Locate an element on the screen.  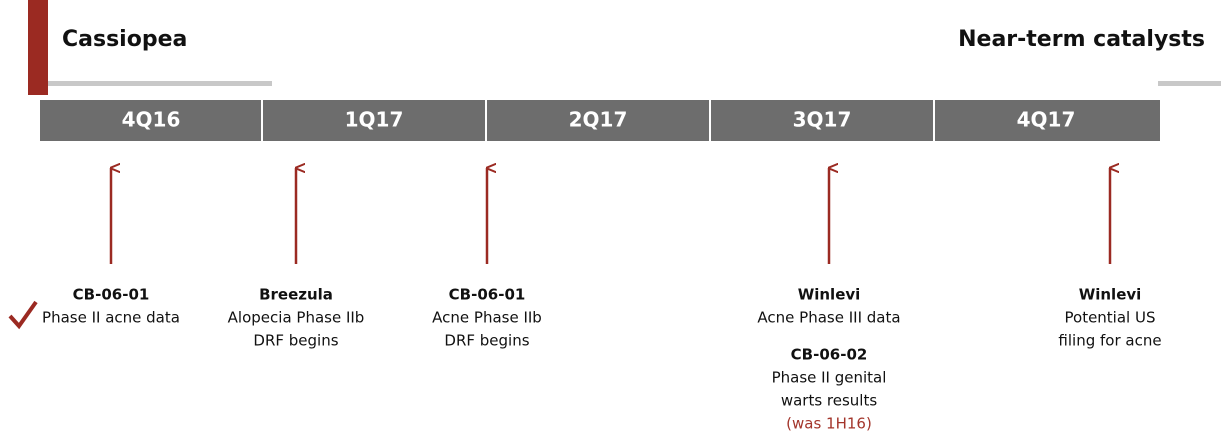
quarter: 1Q17 is located at coordinates (374, 120).